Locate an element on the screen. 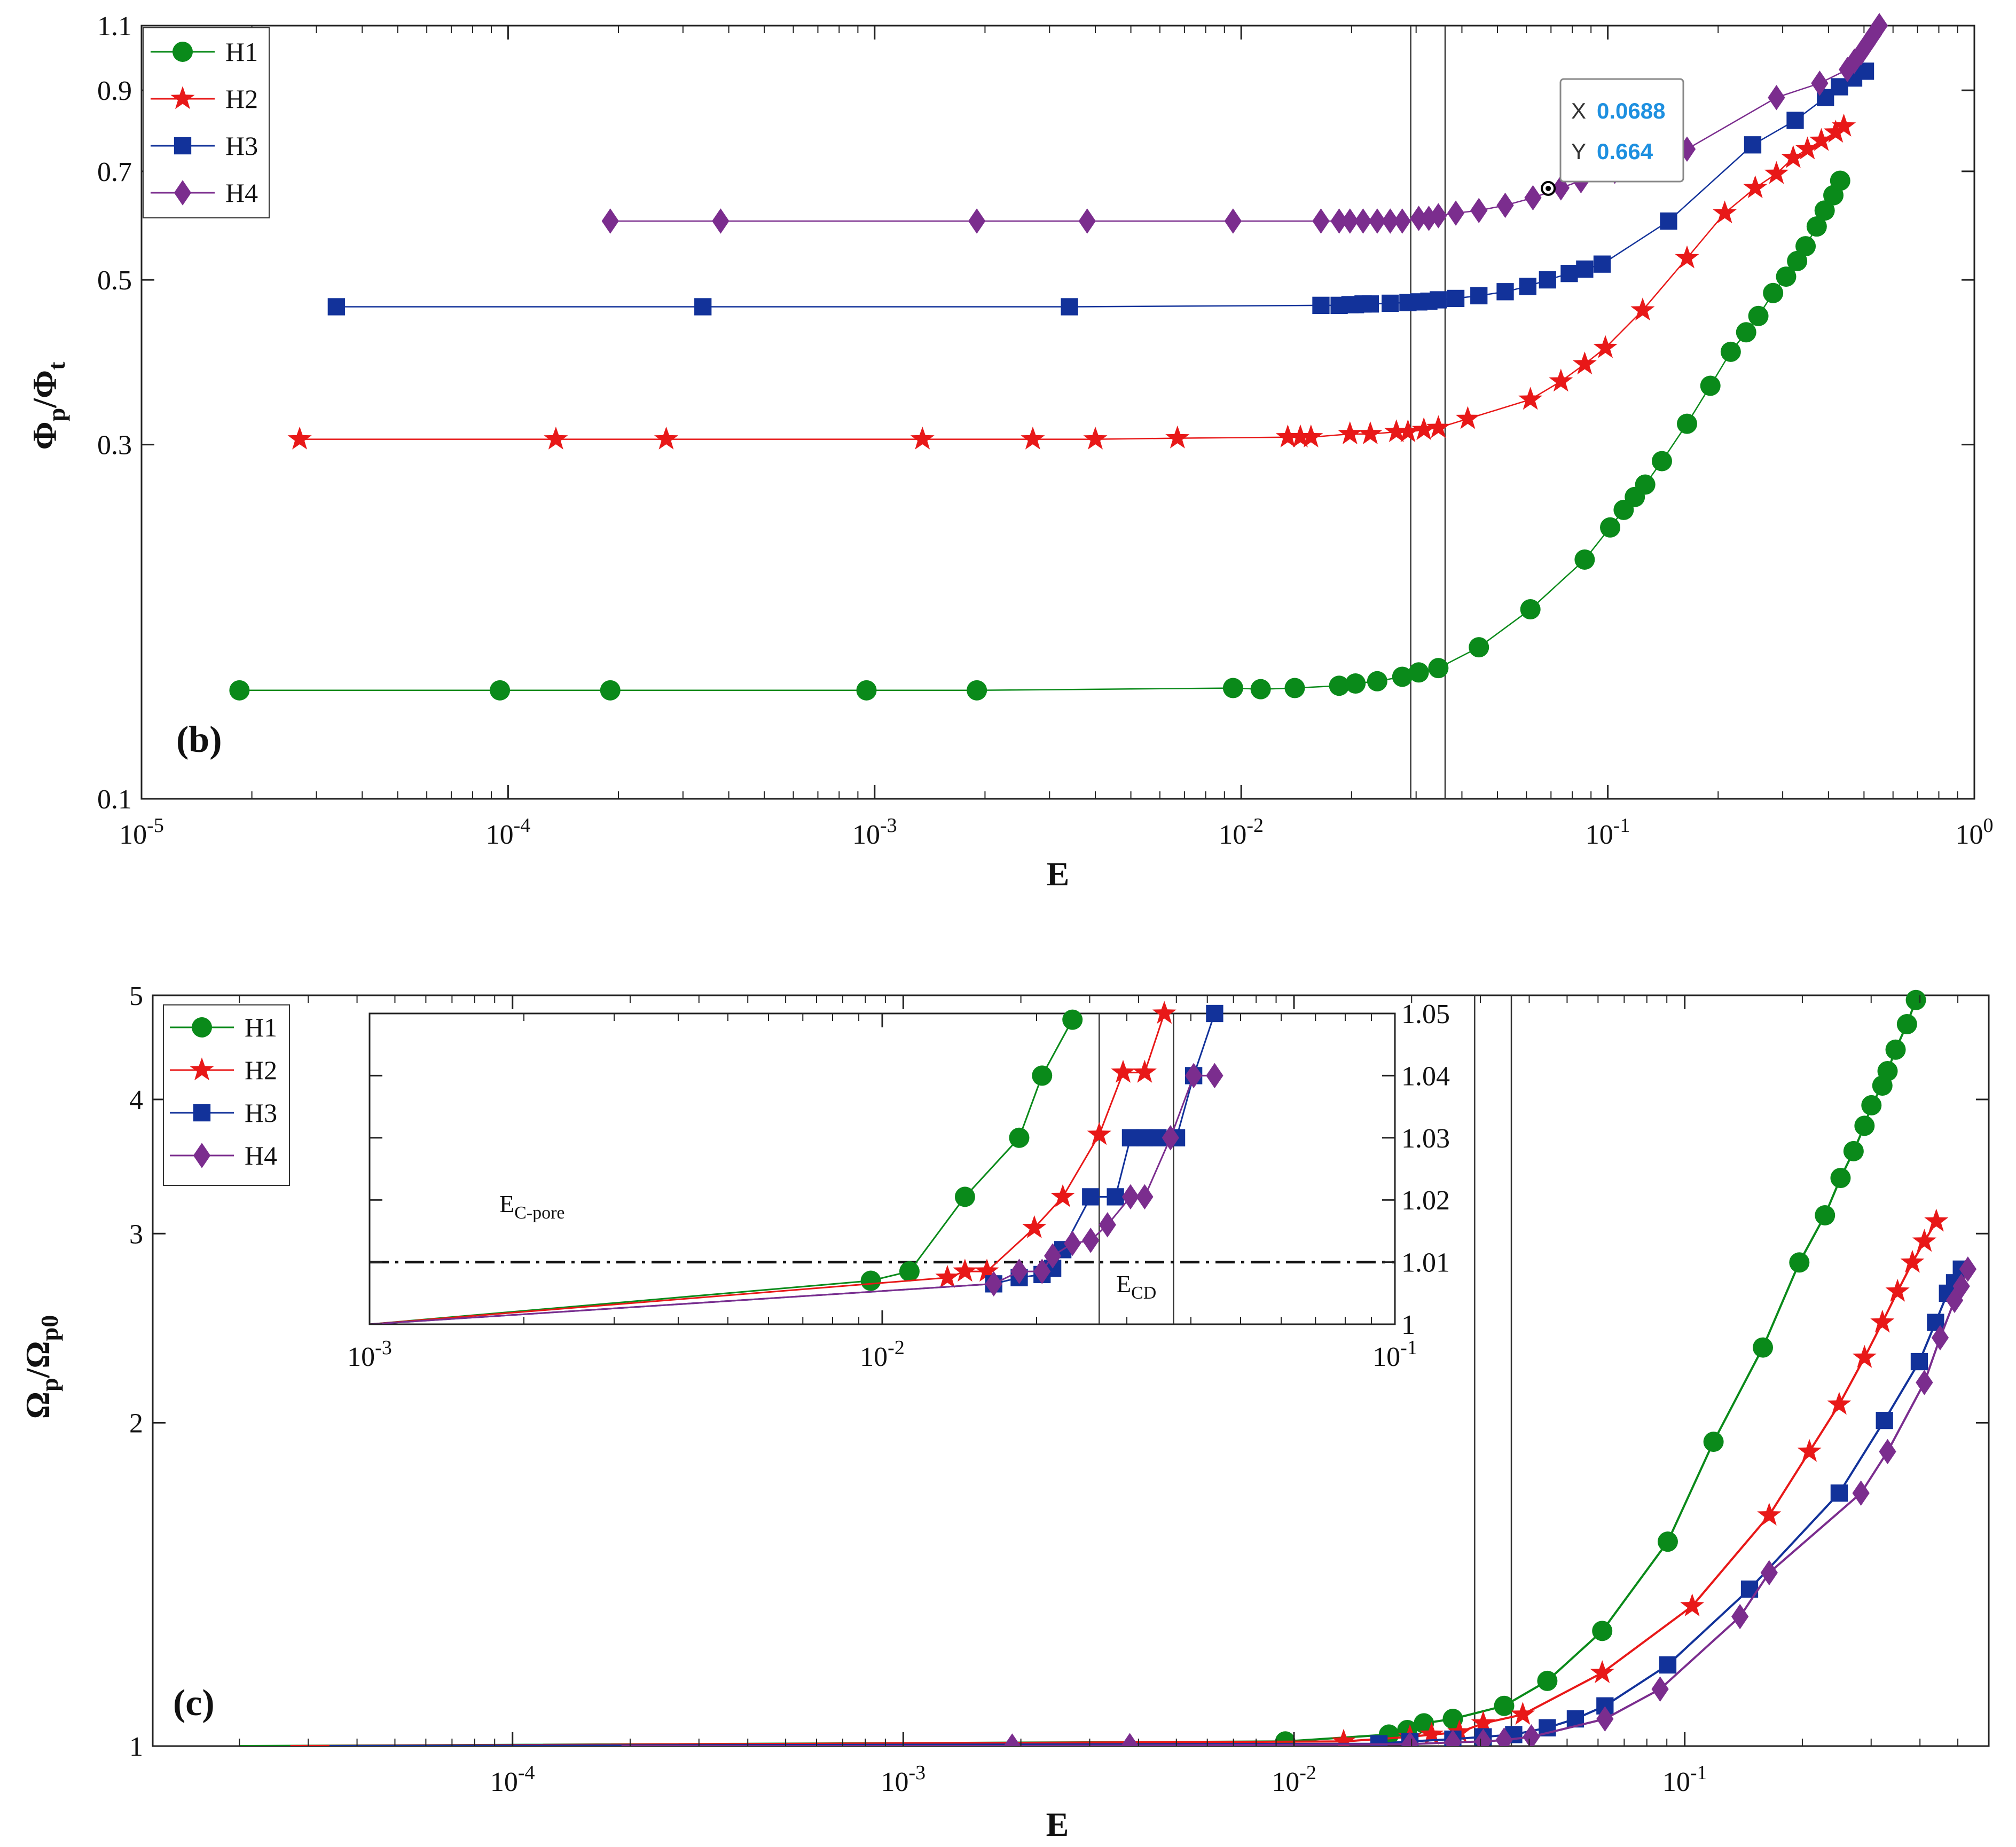  legend-label-h2: H2 is located at coordinates (261, 1070).